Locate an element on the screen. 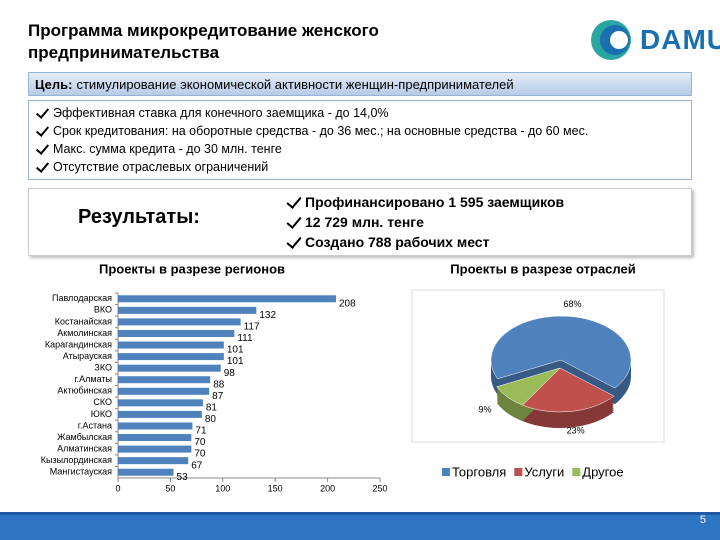  result: 12 729 млн. тенге is located at coordinates (425, 222).